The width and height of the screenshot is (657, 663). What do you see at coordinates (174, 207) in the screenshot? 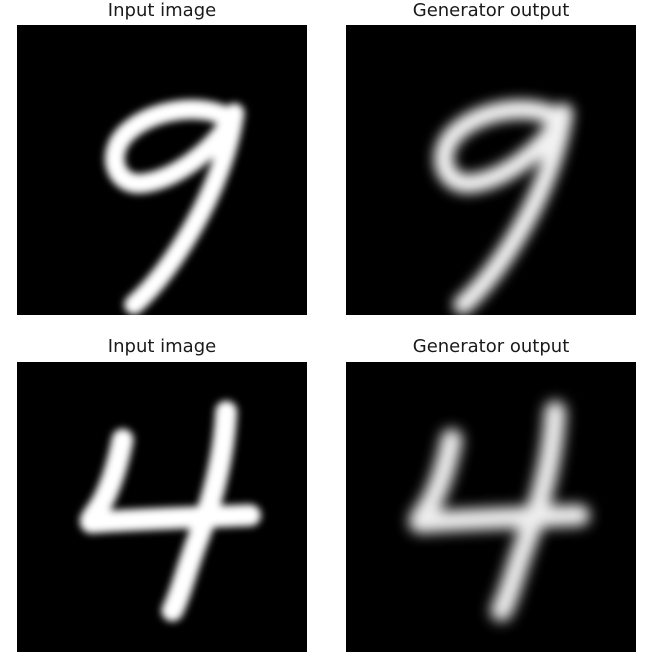
I see `digit-9-input-svg` at bounding box center [174, 207].